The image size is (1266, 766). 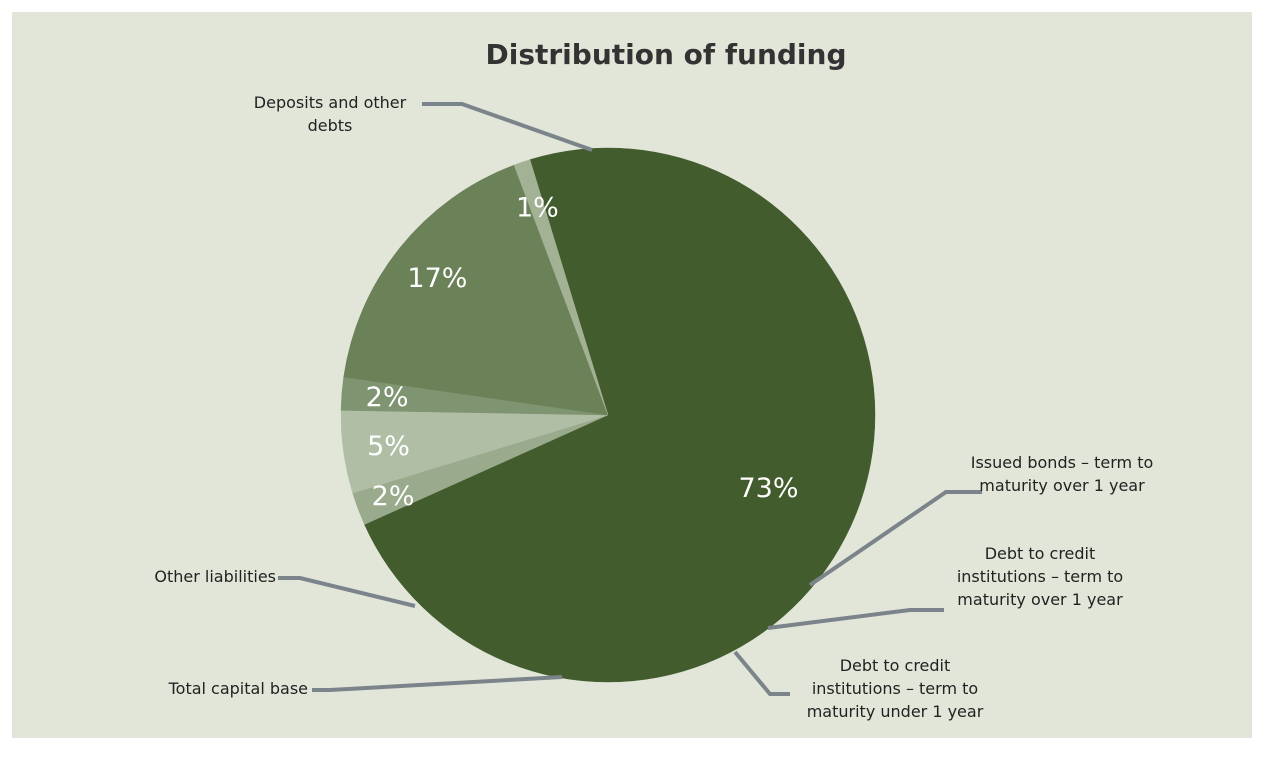 I want to click on percent-labels: 73% 2% 5% 2% 17% 1%, so click(x=582, y=352).